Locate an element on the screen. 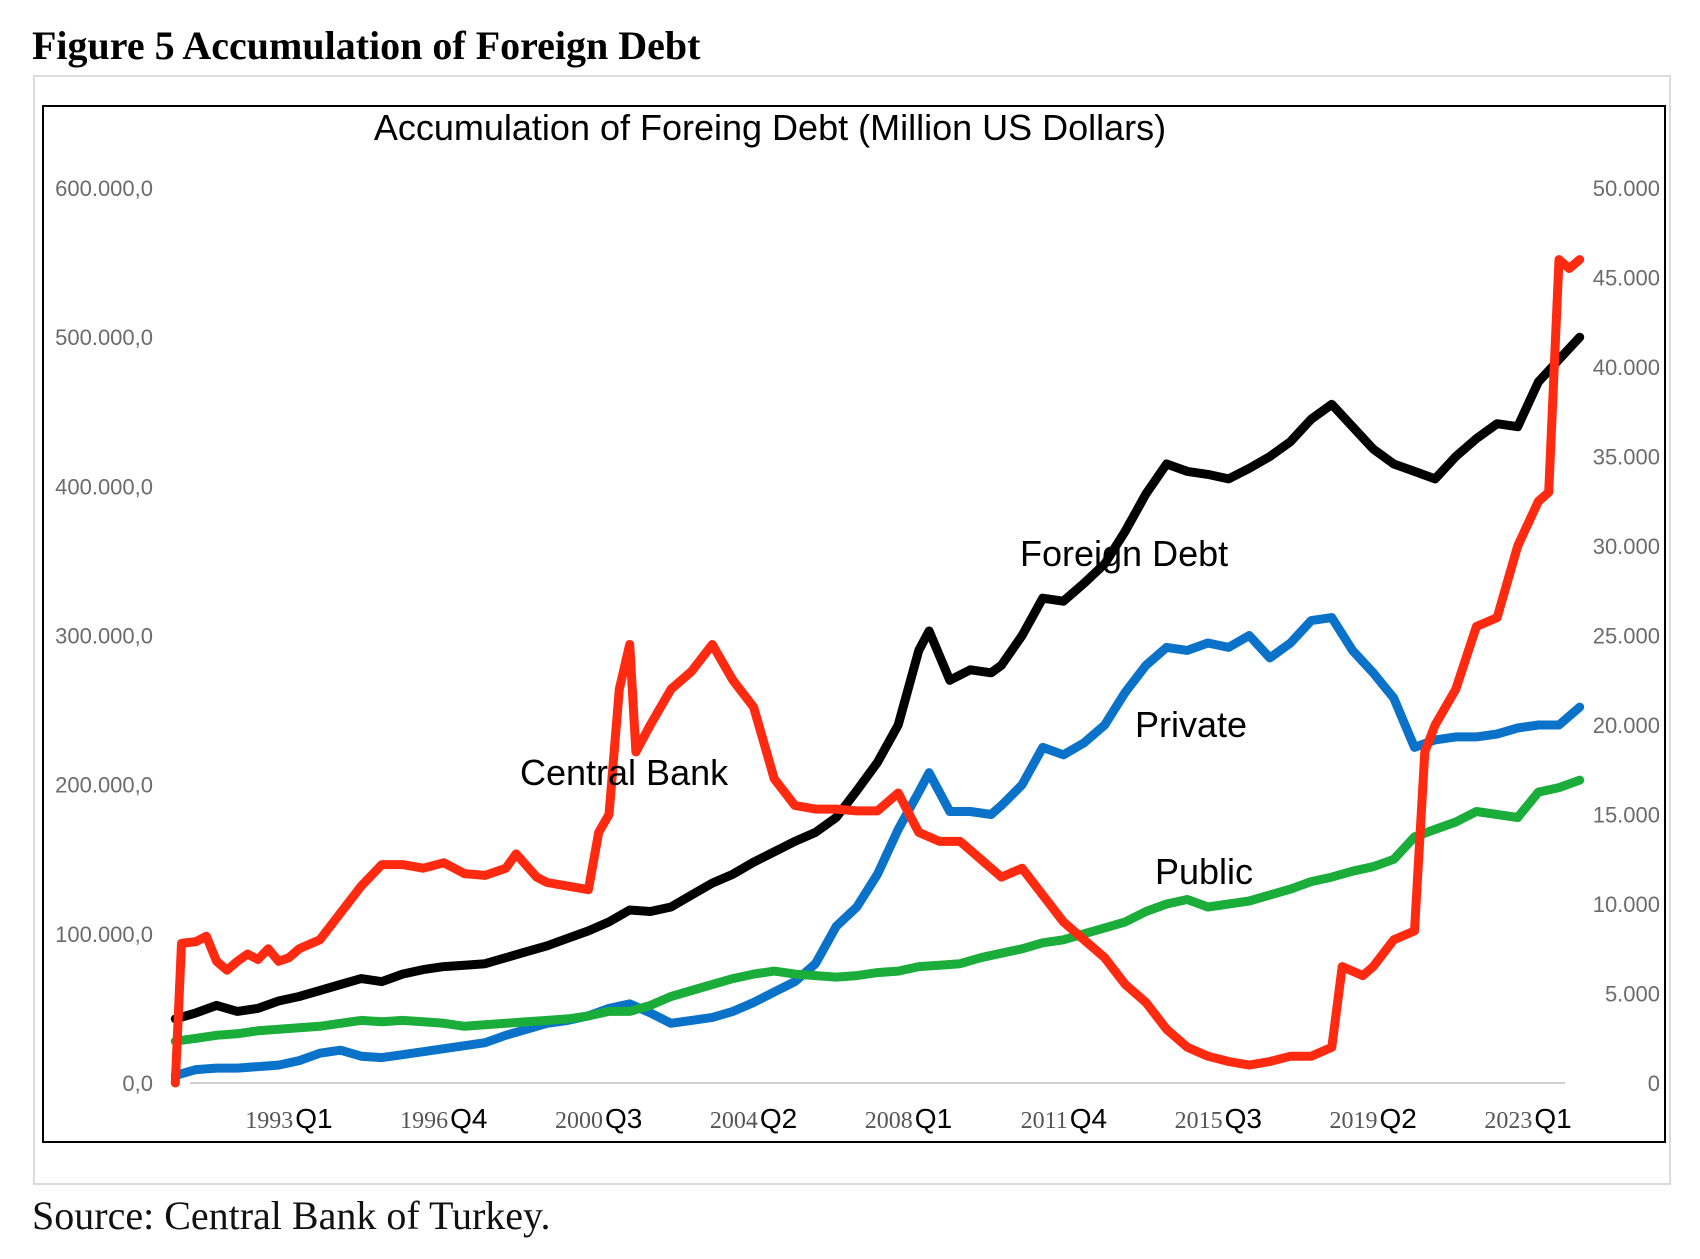  x-tick-year: 2015 is located at coordinates (1199, 1121).